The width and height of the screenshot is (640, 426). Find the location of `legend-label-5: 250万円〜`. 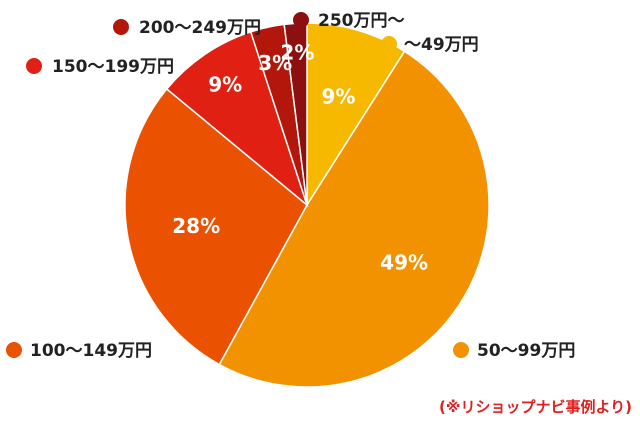

legend-label-5: 250万円〜 is located at coordinates (361, 21).